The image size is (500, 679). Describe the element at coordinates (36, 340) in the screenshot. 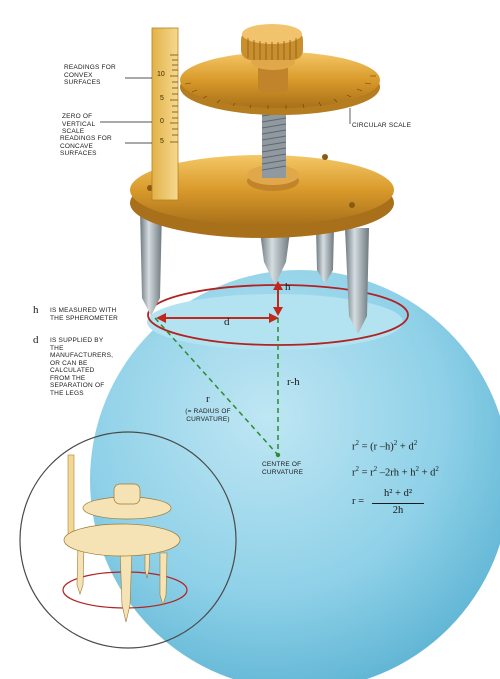

I see `d-note-symbol: d` at that location.